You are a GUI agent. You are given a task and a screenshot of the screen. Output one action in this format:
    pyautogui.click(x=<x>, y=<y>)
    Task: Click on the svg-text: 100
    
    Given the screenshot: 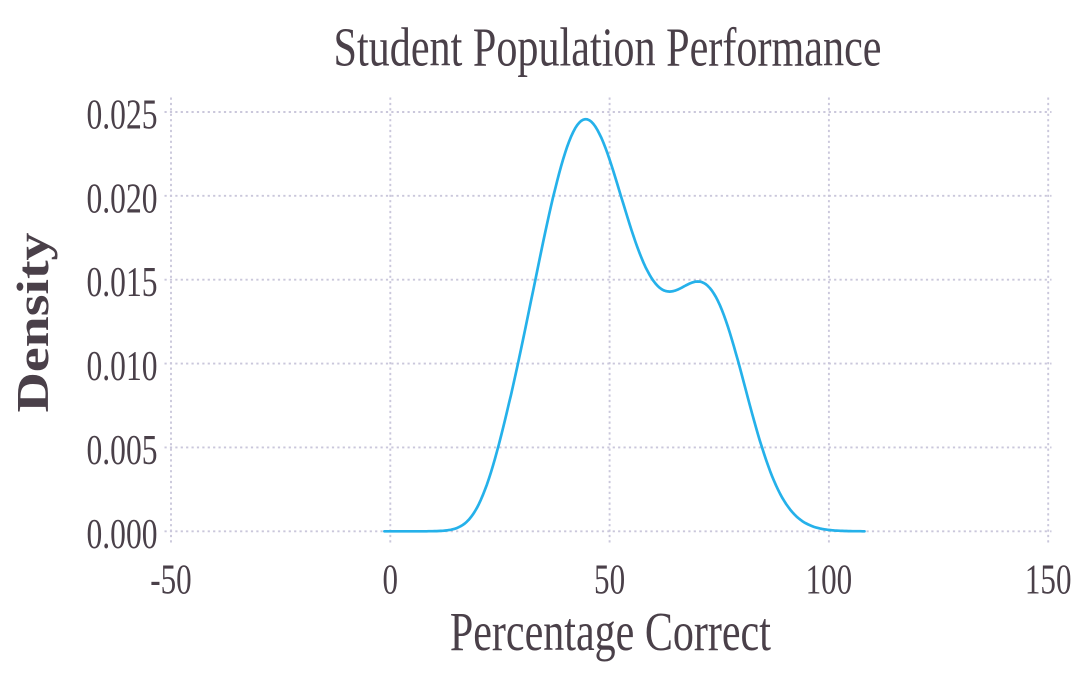 What is the action you would take?
    pyautogui.click(x=829, y=581)
    